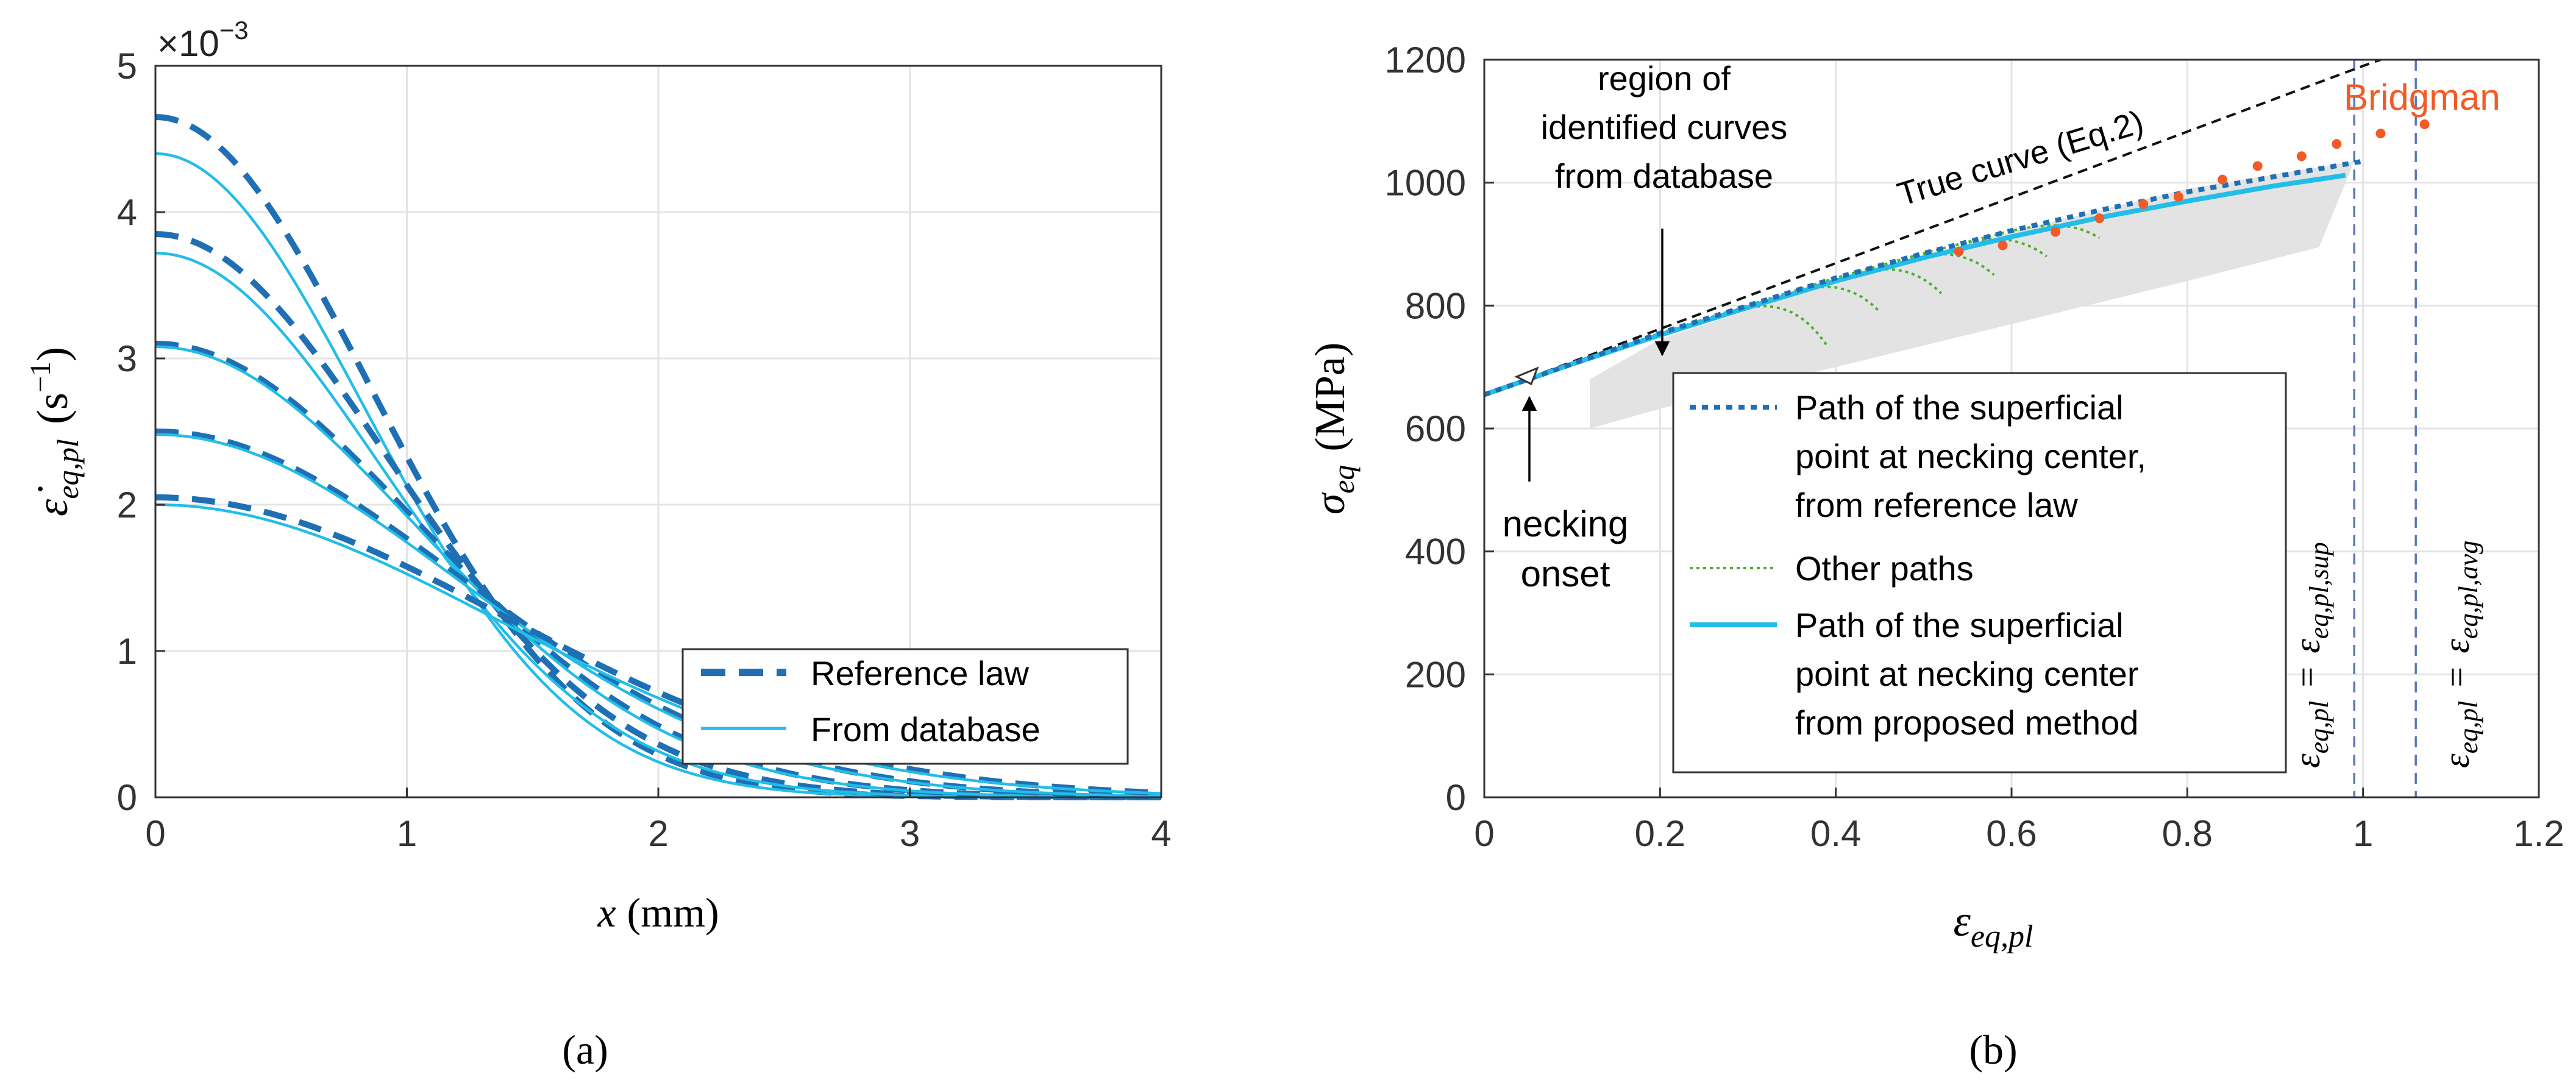 Image resolution: width=2576 pixels, height=1085 pixels. I want to click on a-series-reference-line, so click(658, 645).